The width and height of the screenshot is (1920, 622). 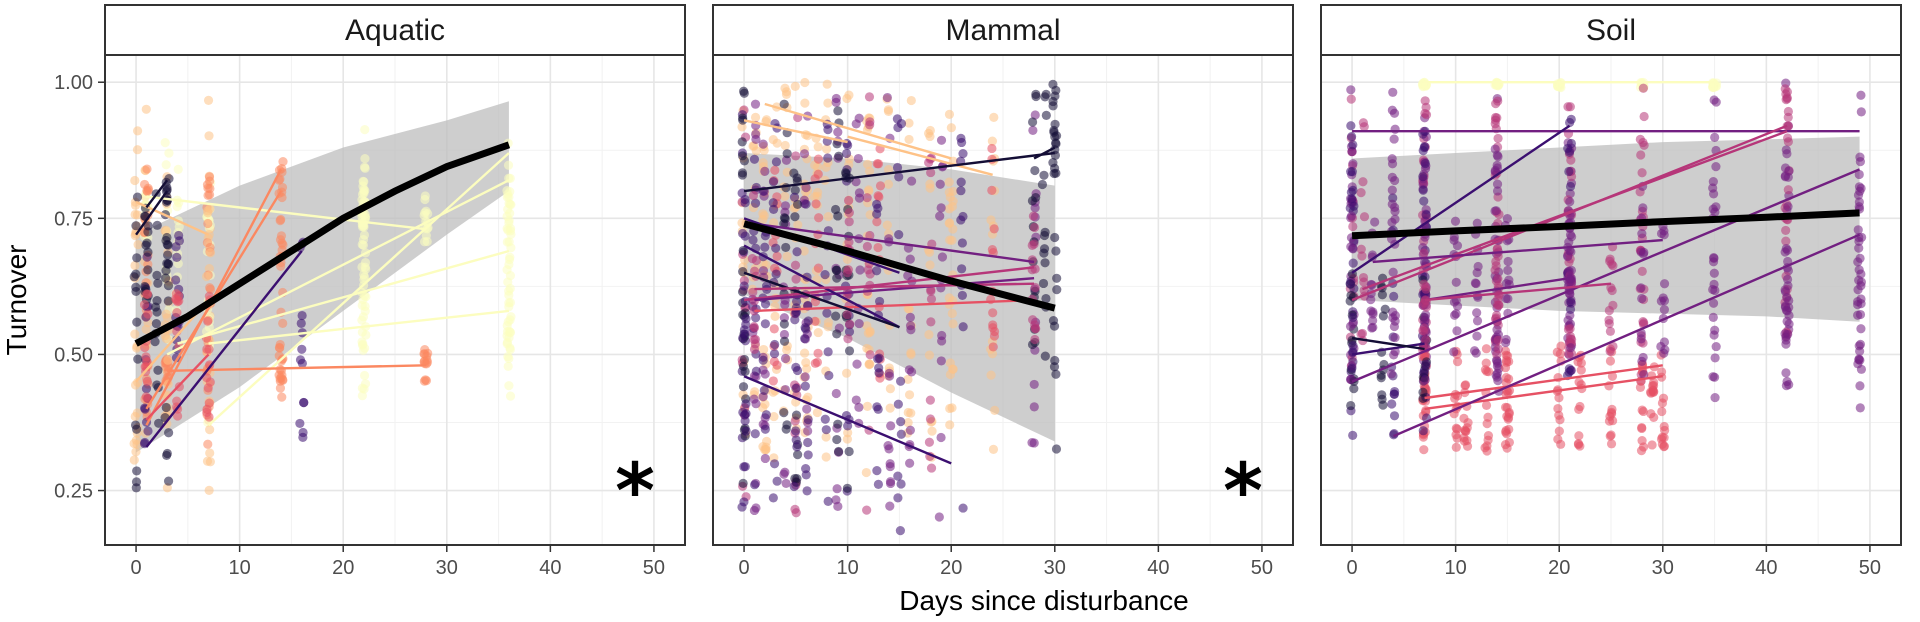 I want to click on plot-content, so click(x=899, y=306).